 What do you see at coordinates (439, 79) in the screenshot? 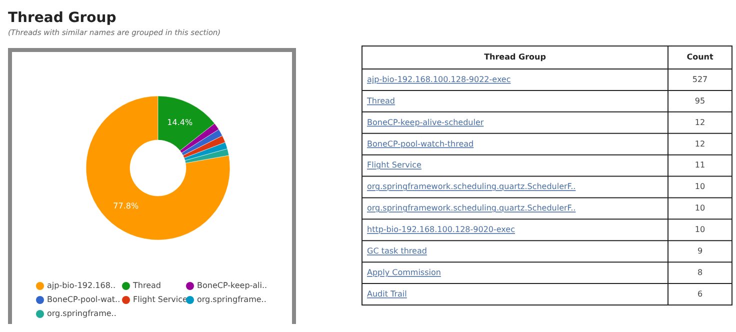
I see `category-label: ajp-bio-192.168.100.128-9022-exec` at bounding box center [439, 79].